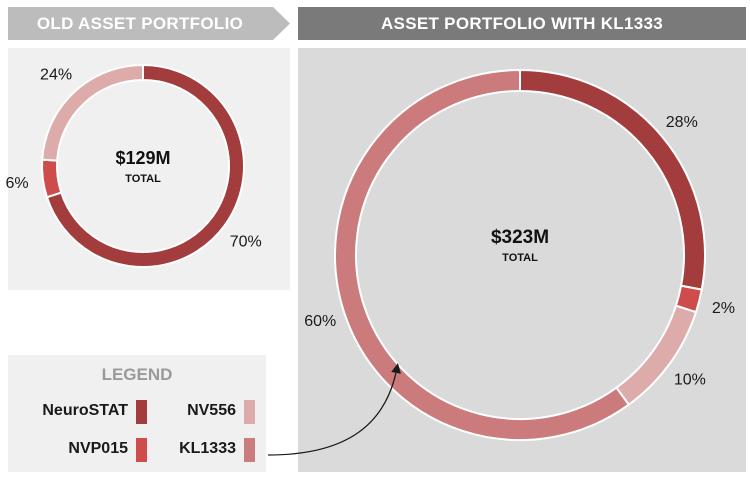 The width and height of the screenshot is (750, 478). Describe the element at coordinates (140, 23) in the screenshot. I see `old-portfolio-title: OLD ASSET PORTFOLIO` at that location.